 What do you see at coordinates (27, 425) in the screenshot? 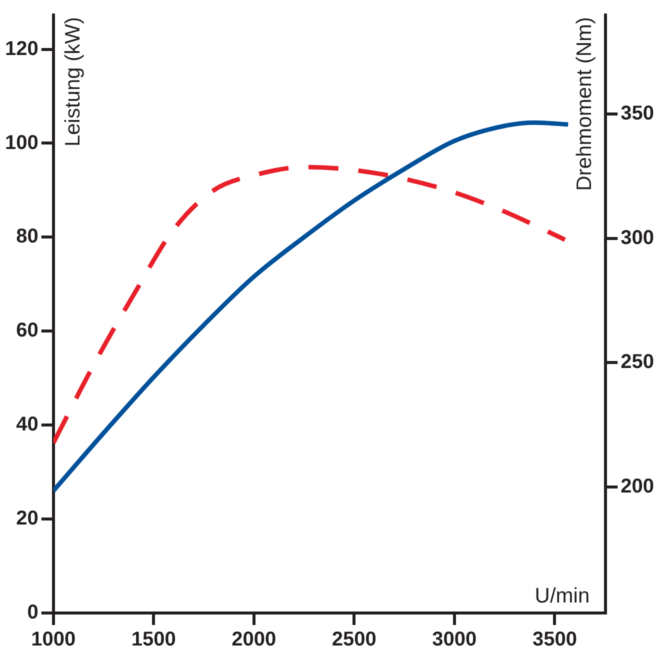
I see `y-tick-label: 40` at bounding box center [27, 425].